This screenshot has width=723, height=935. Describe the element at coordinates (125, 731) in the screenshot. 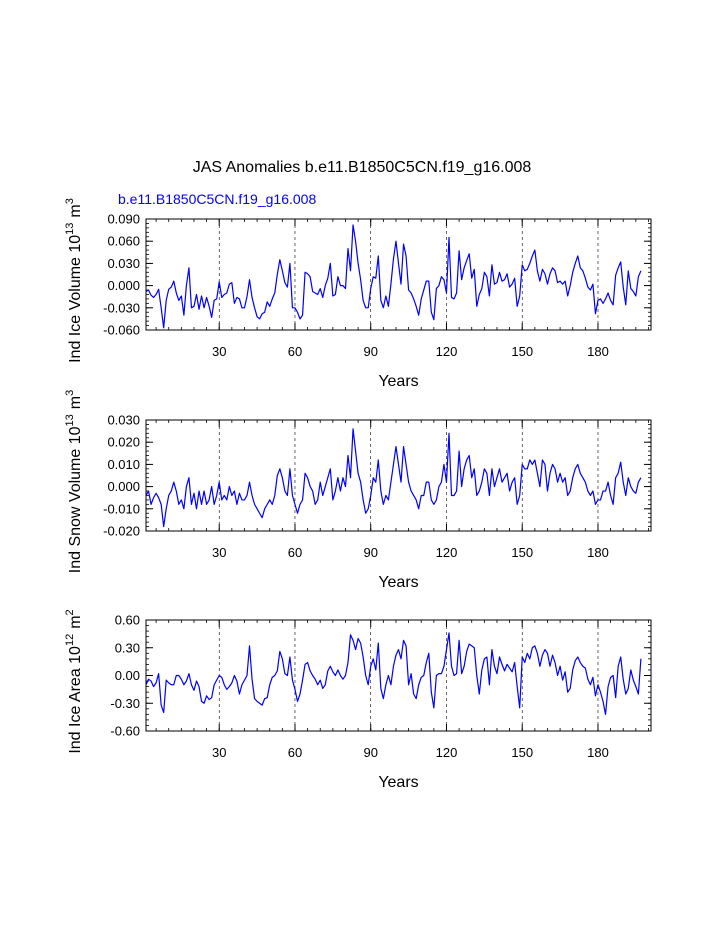

I see `y-tick-label: -0.60` at that location.